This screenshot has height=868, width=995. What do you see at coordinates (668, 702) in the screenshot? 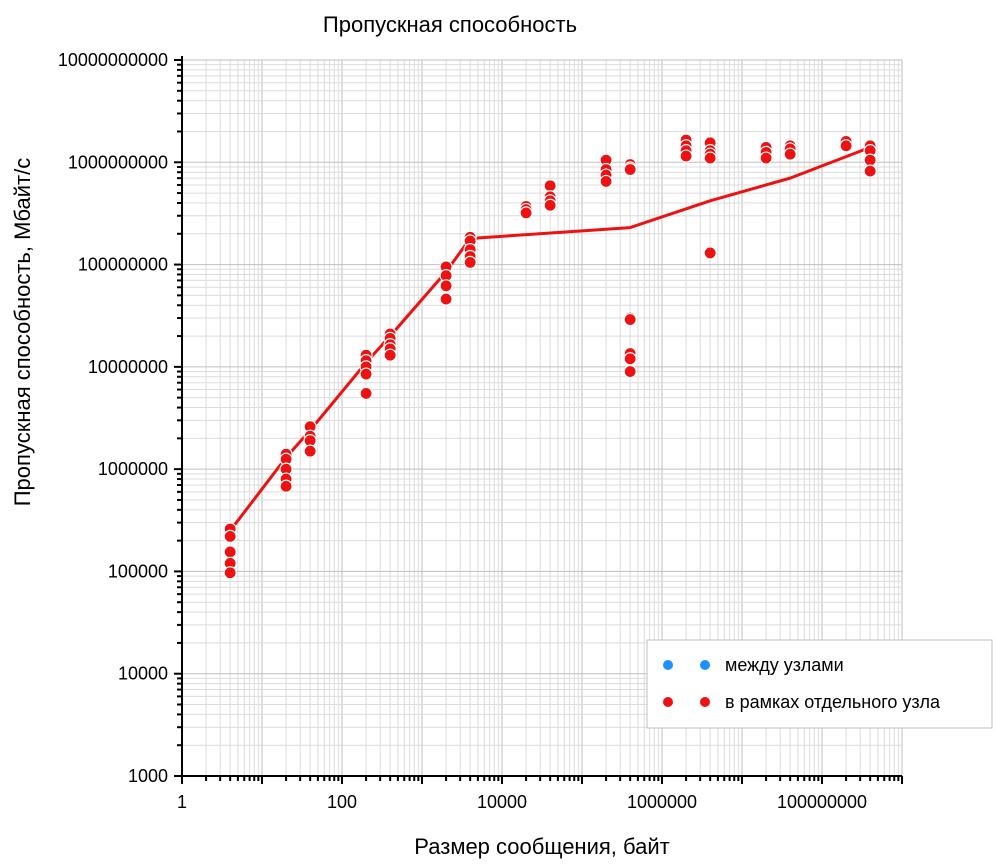
I see `legend-marker-intra` at bounding box center [668, 702].